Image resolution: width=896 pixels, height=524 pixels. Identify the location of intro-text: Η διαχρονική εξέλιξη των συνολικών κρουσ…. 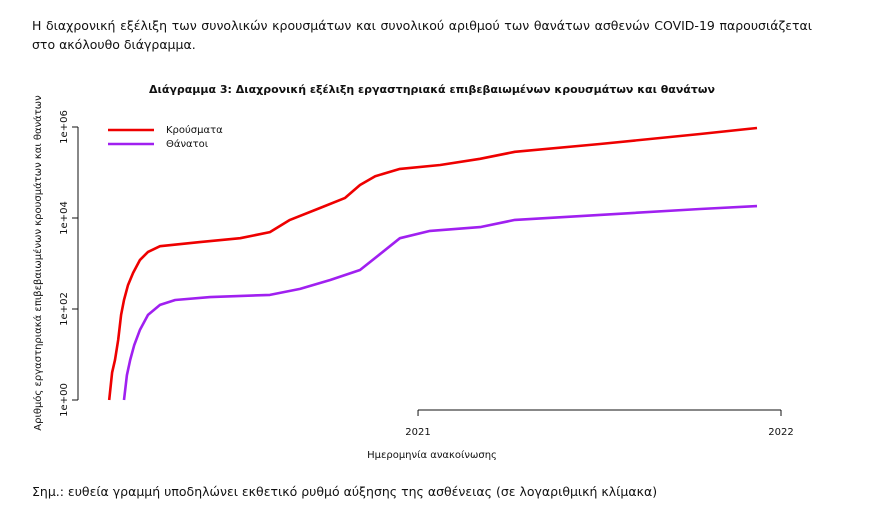
(422, 35).